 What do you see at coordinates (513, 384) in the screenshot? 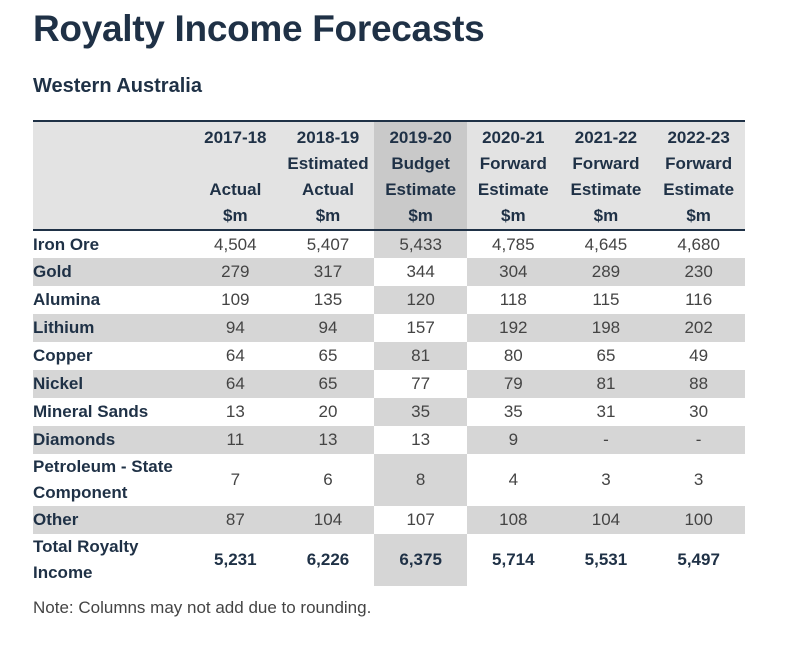
I see `table-cell: 79` at bounding box center [513, 384].